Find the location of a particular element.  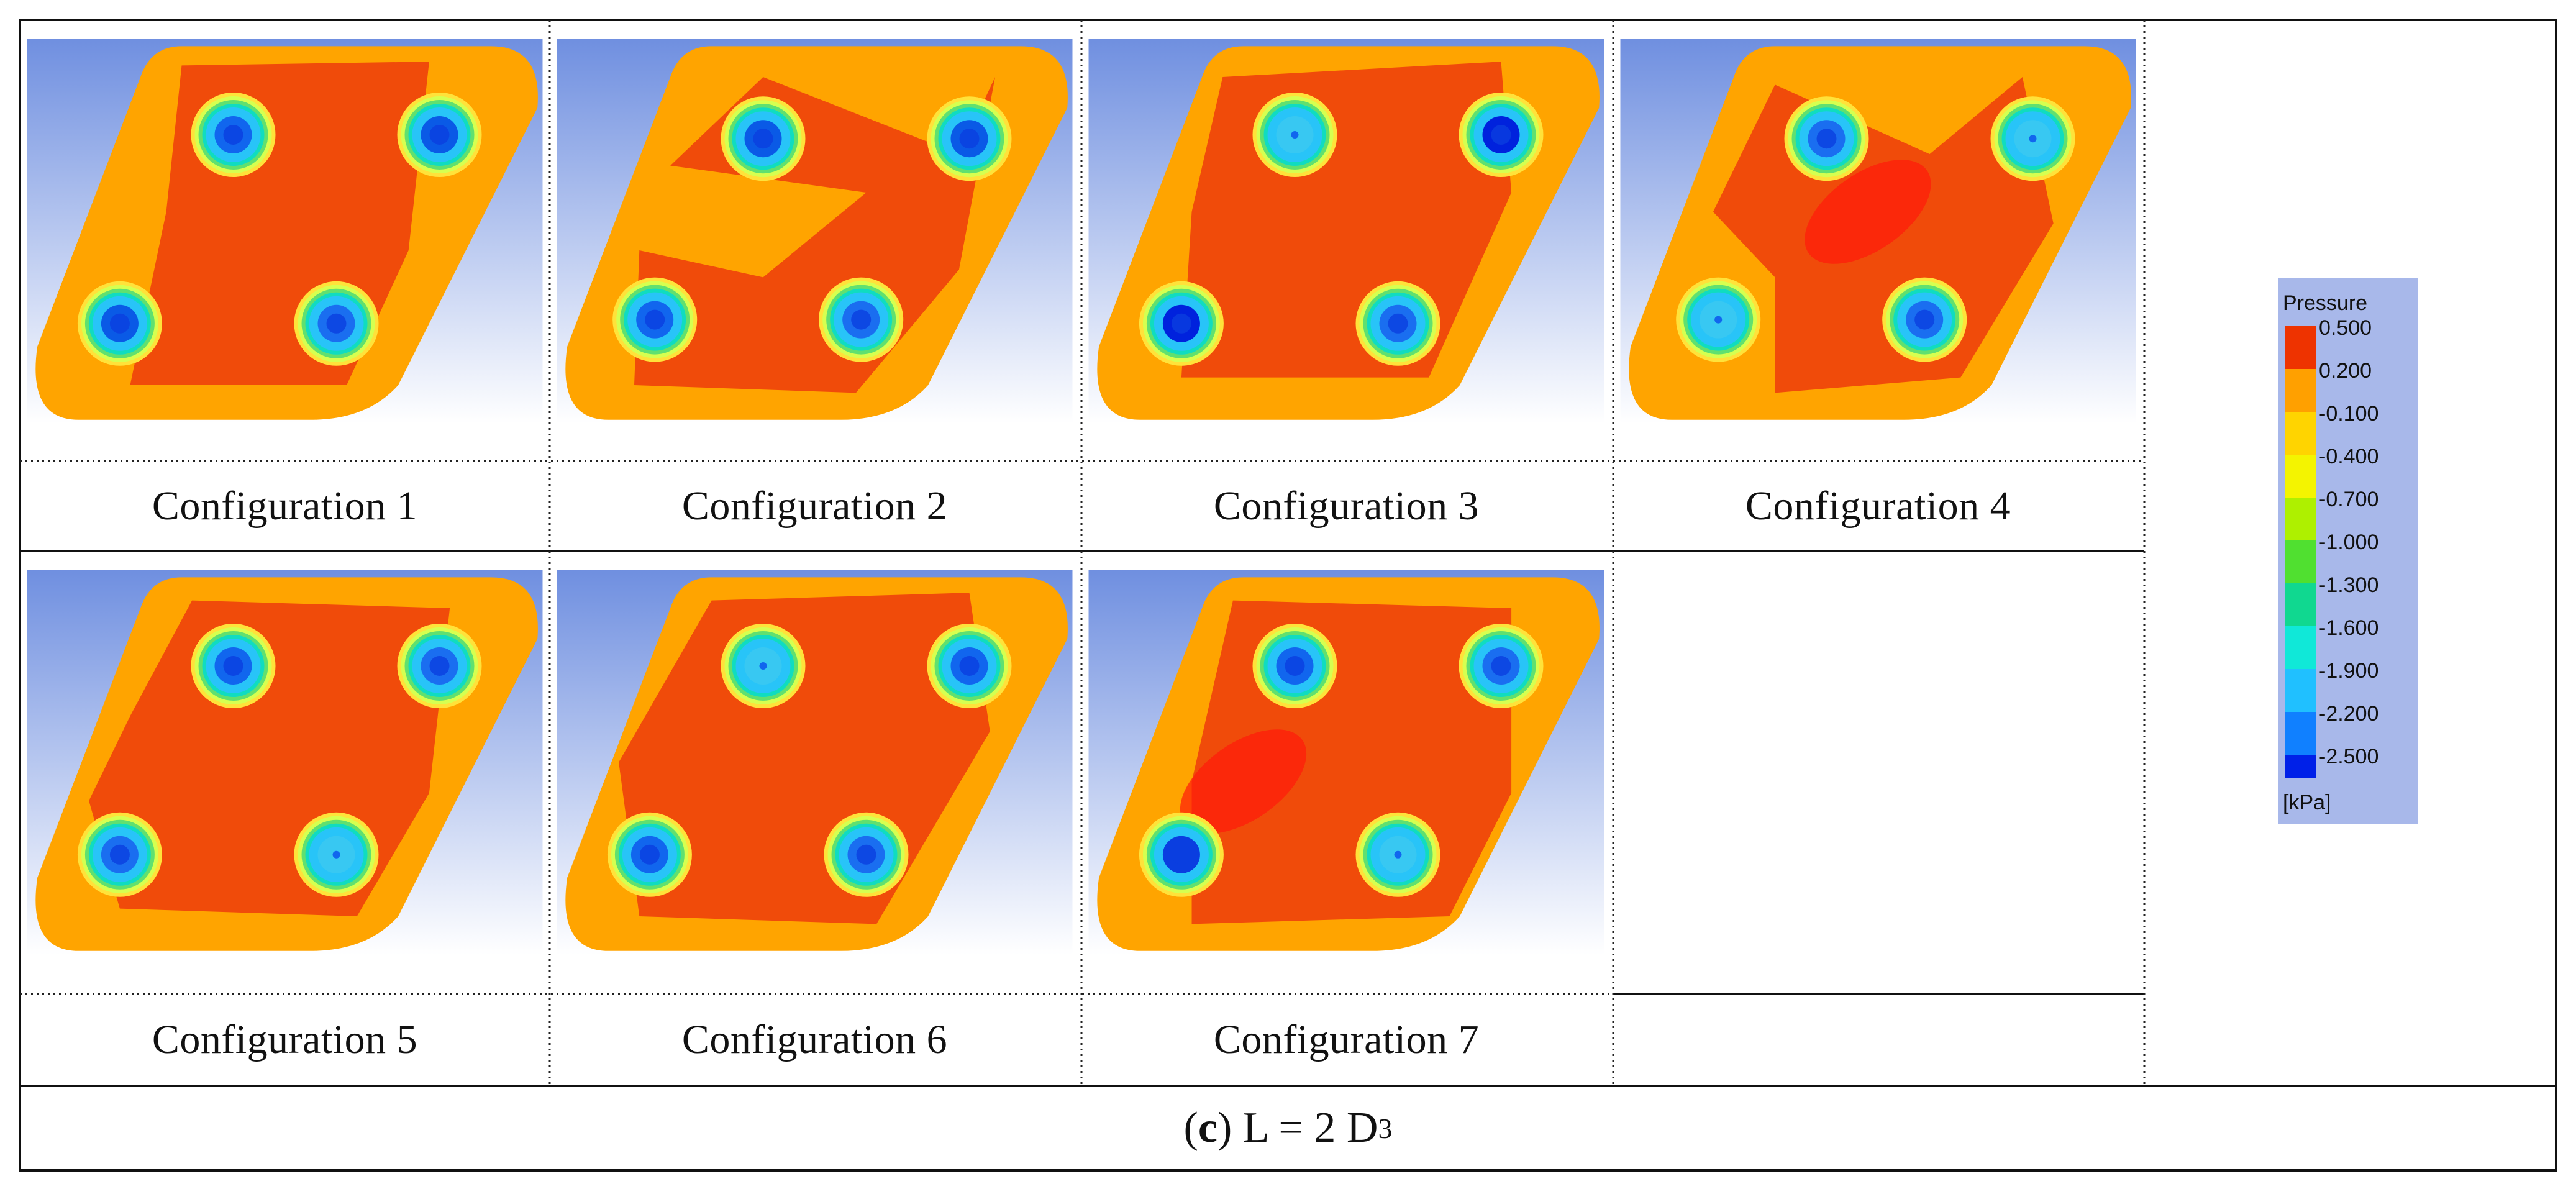

legend-title: Pressure is located at coordinates (2325, 303).